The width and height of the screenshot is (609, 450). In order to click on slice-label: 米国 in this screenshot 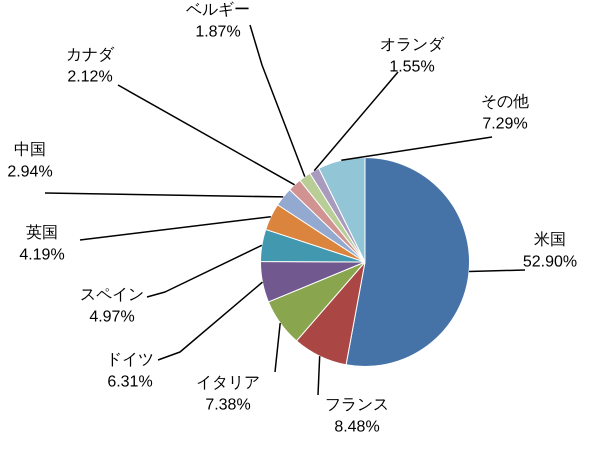, I will do `click(550, 239)`.